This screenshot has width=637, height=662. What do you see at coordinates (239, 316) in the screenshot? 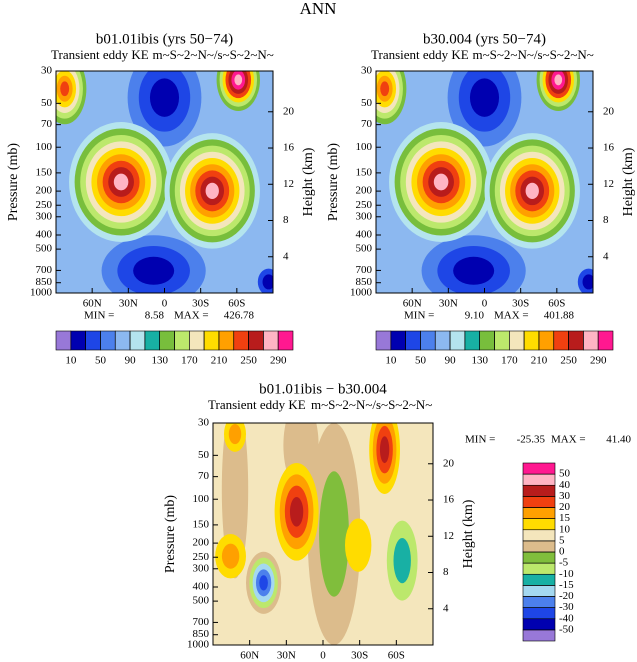
I see `stat-value: 426.78` at bounding box center [239, 316].